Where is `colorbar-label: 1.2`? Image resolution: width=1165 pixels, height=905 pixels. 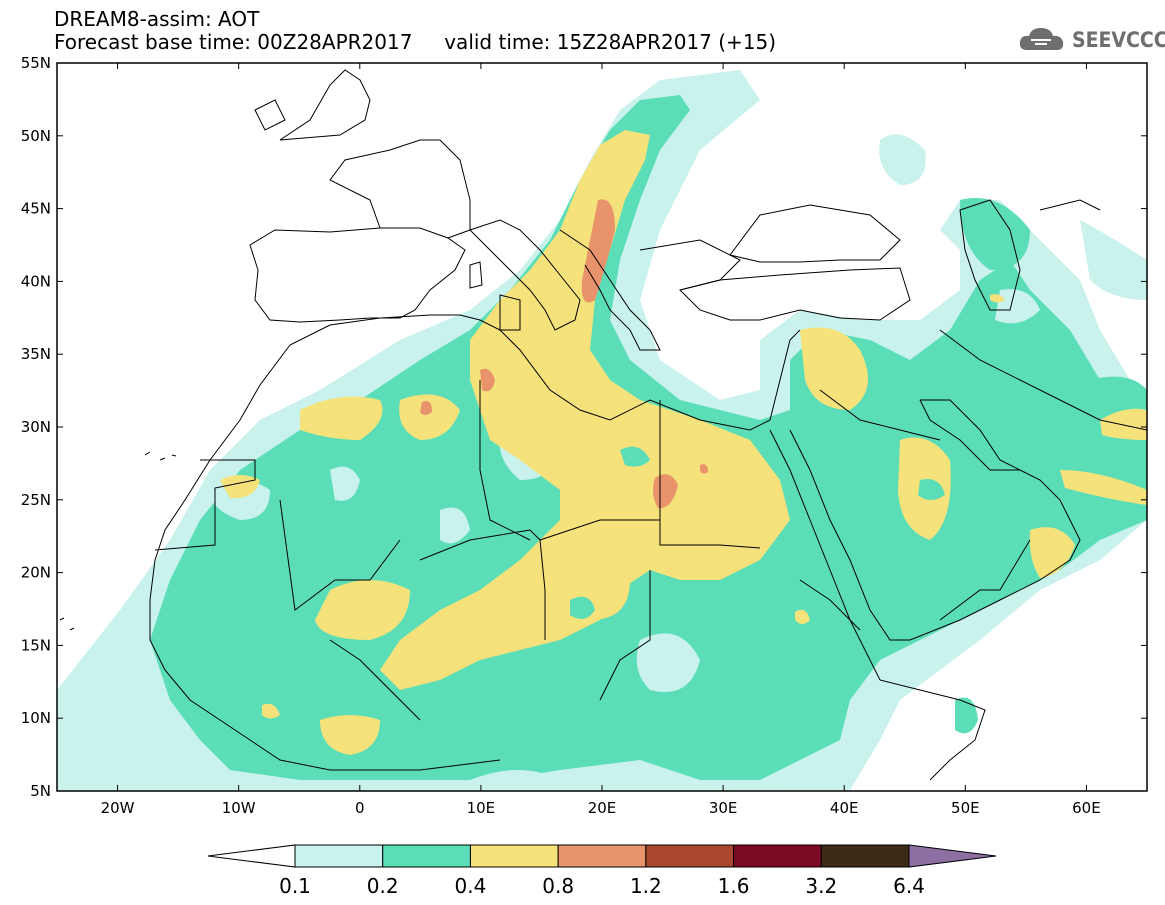 colorbar-label: 1.2 is located at coordinates (646, 886).